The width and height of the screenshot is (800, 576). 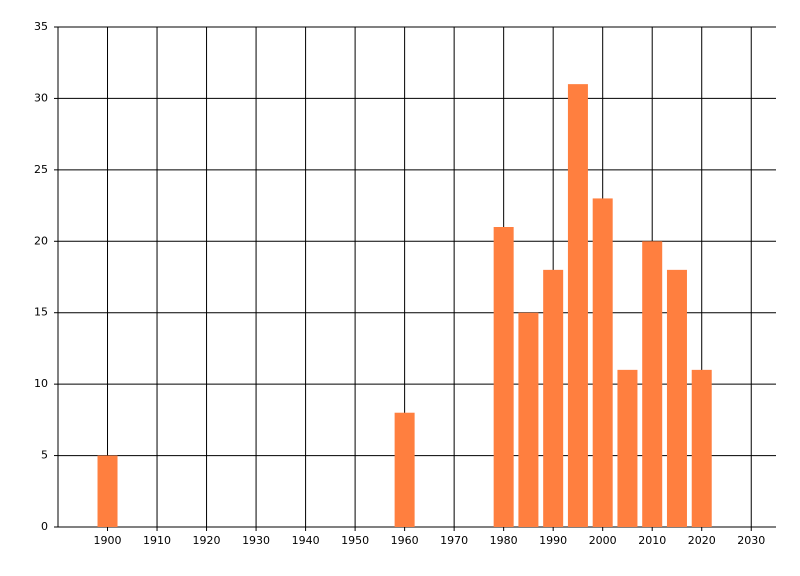 I want to click on y-tick-label: 5, so click(x=44, y=455).